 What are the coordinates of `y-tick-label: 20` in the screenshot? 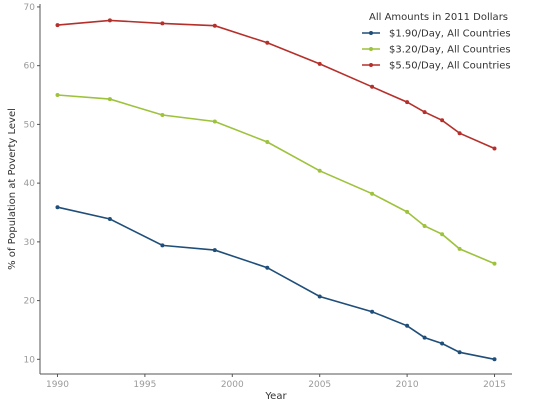 It's located at (30, 302).